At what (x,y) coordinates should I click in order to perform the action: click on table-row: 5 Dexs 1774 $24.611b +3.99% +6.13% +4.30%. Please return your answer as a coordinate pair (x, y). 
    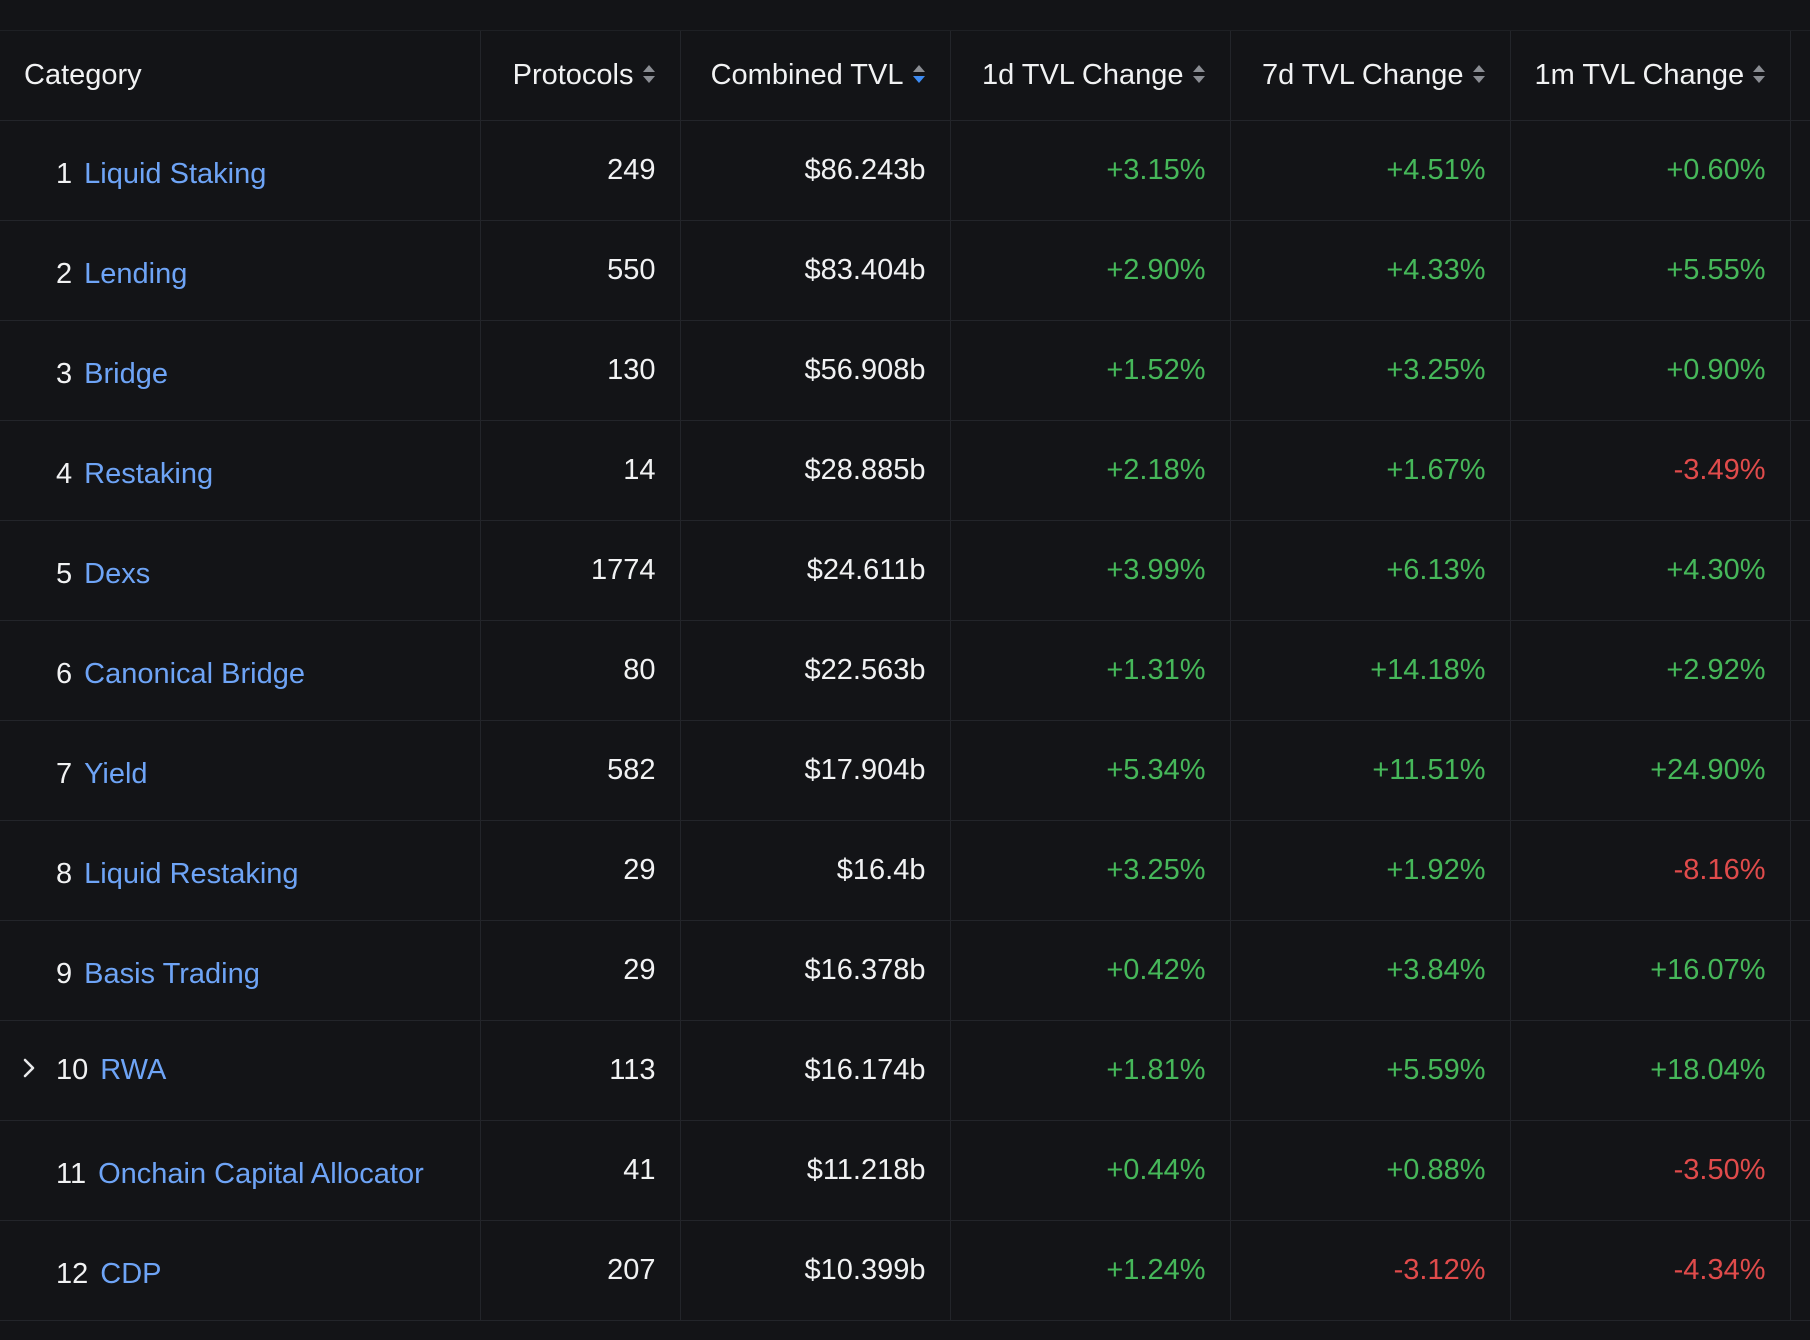
    Looking at the image, I should click on (905, 570).